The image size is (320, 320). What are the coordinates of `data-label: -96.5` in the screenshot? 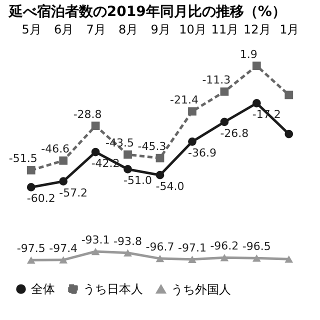 It's located at (256, 247).